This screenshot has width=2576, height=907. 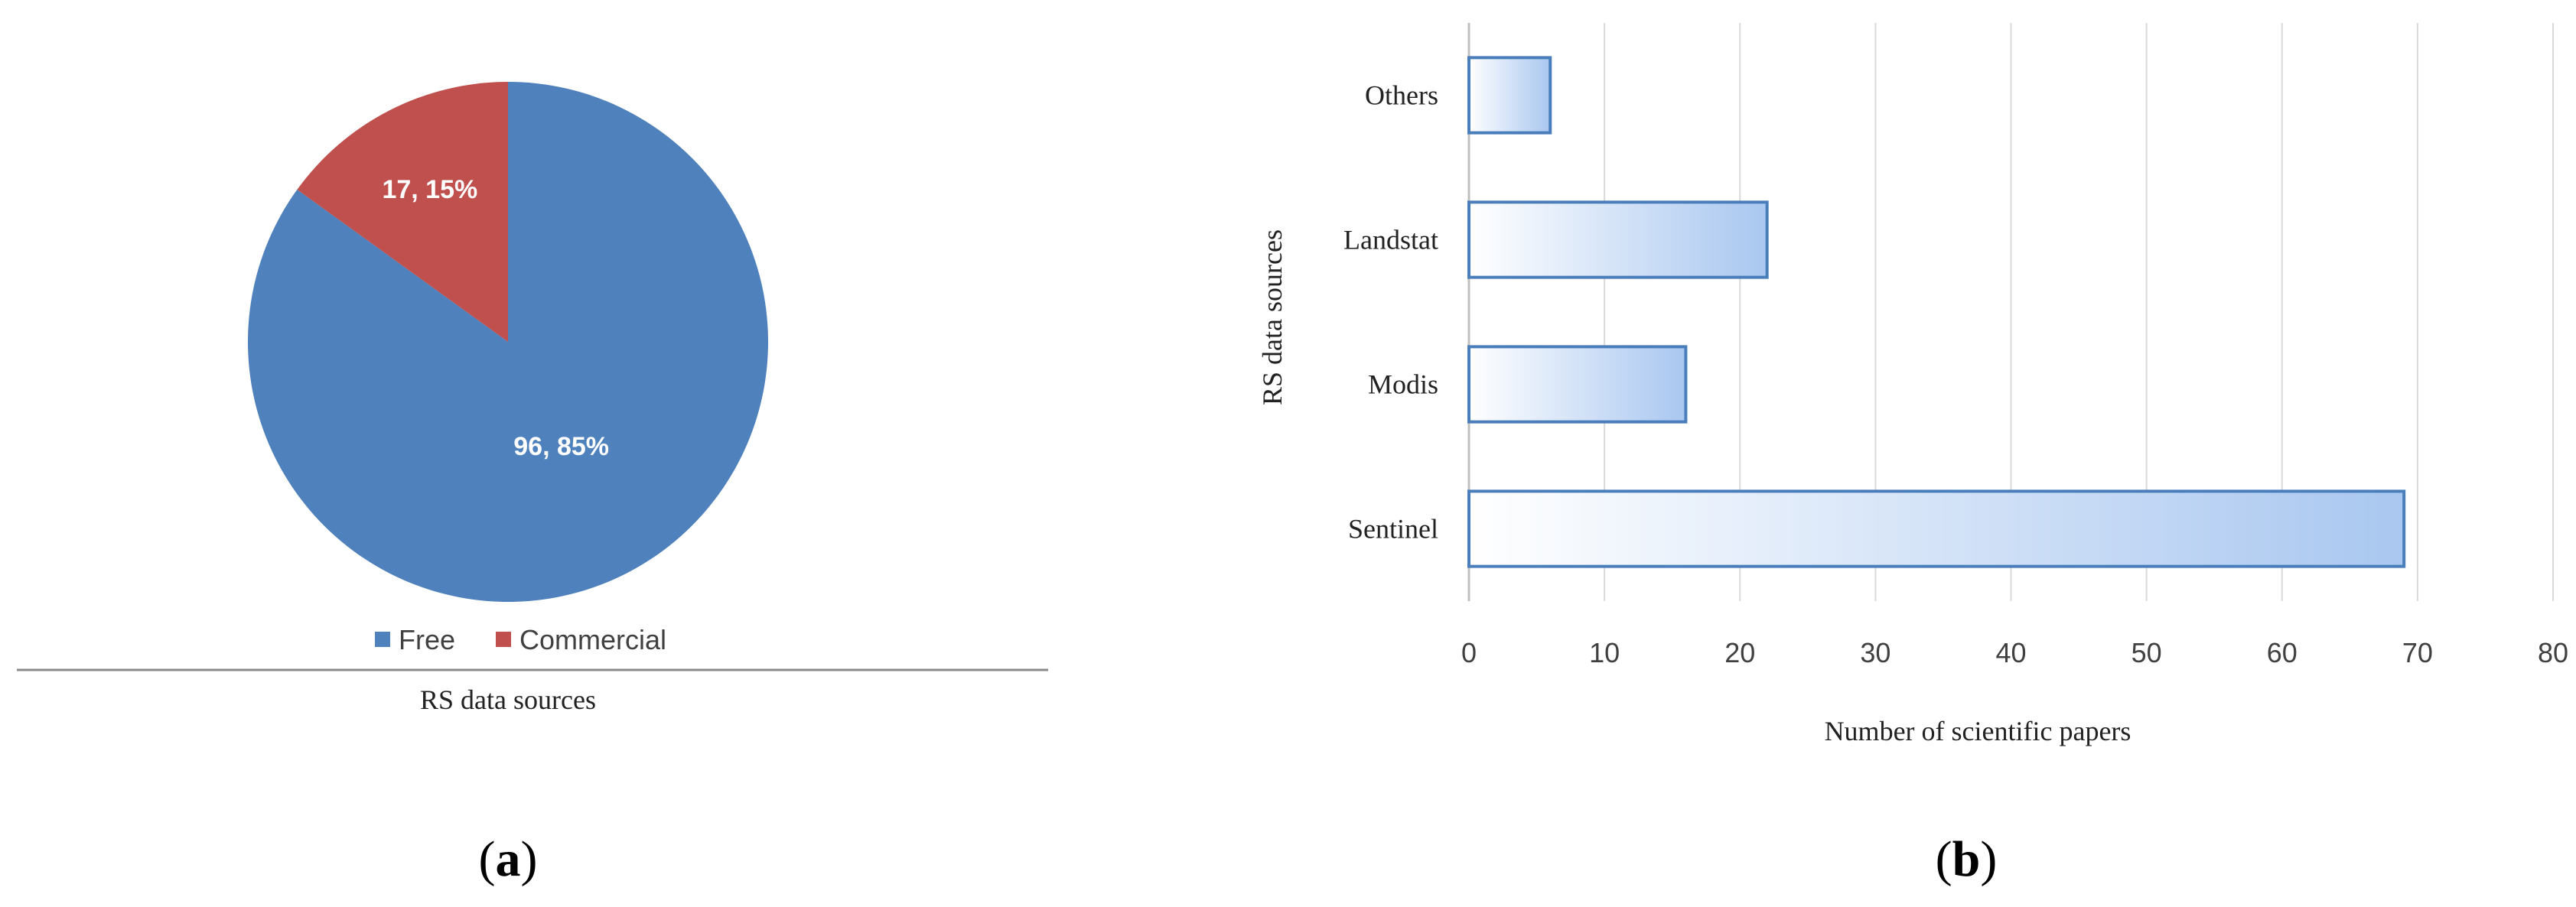 What do you see at coordinates (1618, 240) in the screenshot?
I see `bar-landstat` at bounding box center [1618, 240].